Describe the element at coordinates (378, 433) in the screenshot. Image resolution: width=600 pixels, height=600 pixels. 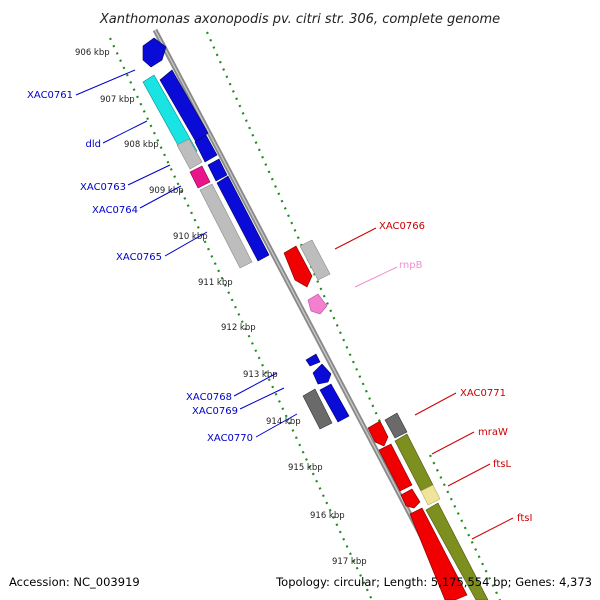
I see `gene-XAC0771` at that location.